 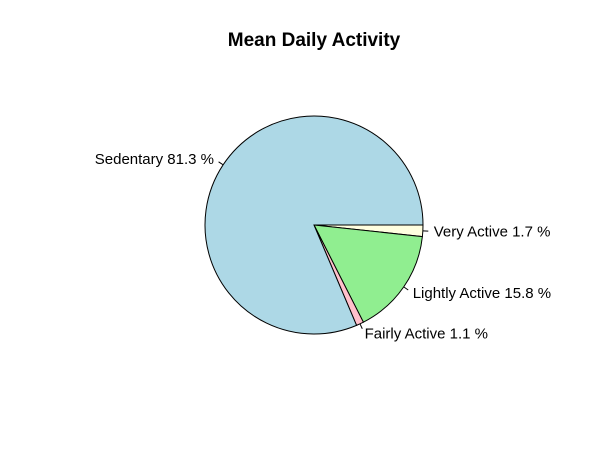 I want to click on leader-line-sedentary, so click(x=221, y=163).